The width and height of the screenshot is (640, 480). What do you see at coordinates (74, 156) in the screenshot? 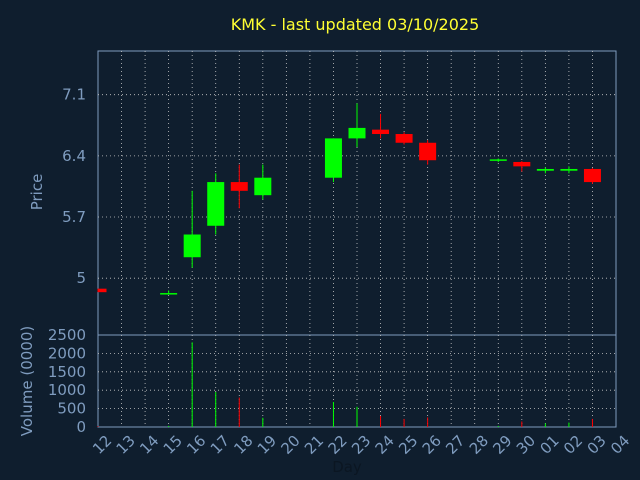
I see `price-tick-label: 6.4` at bounding box center [74, 156].